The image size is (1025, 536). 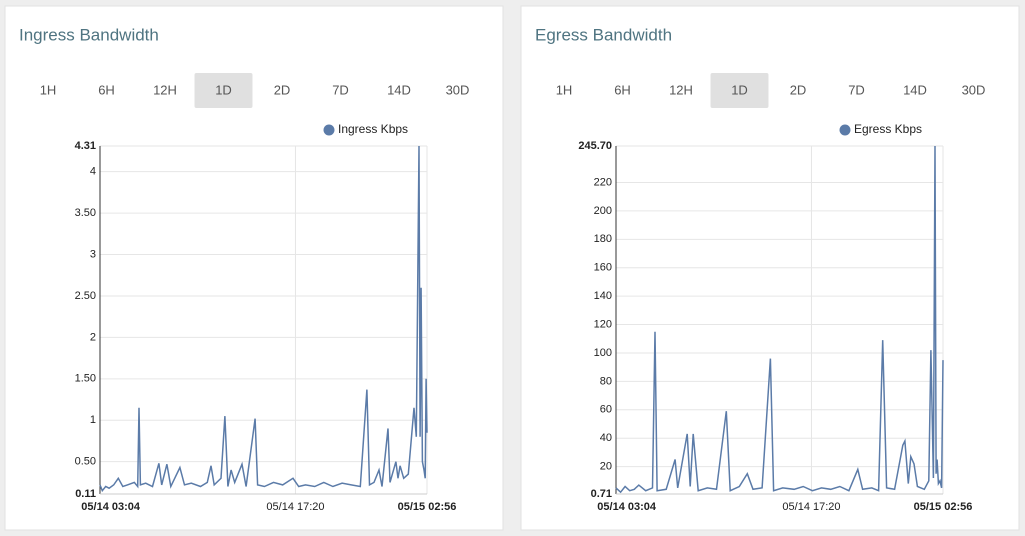 I want to click on y-tick-label: 0.11, so click(x=85, y=494).